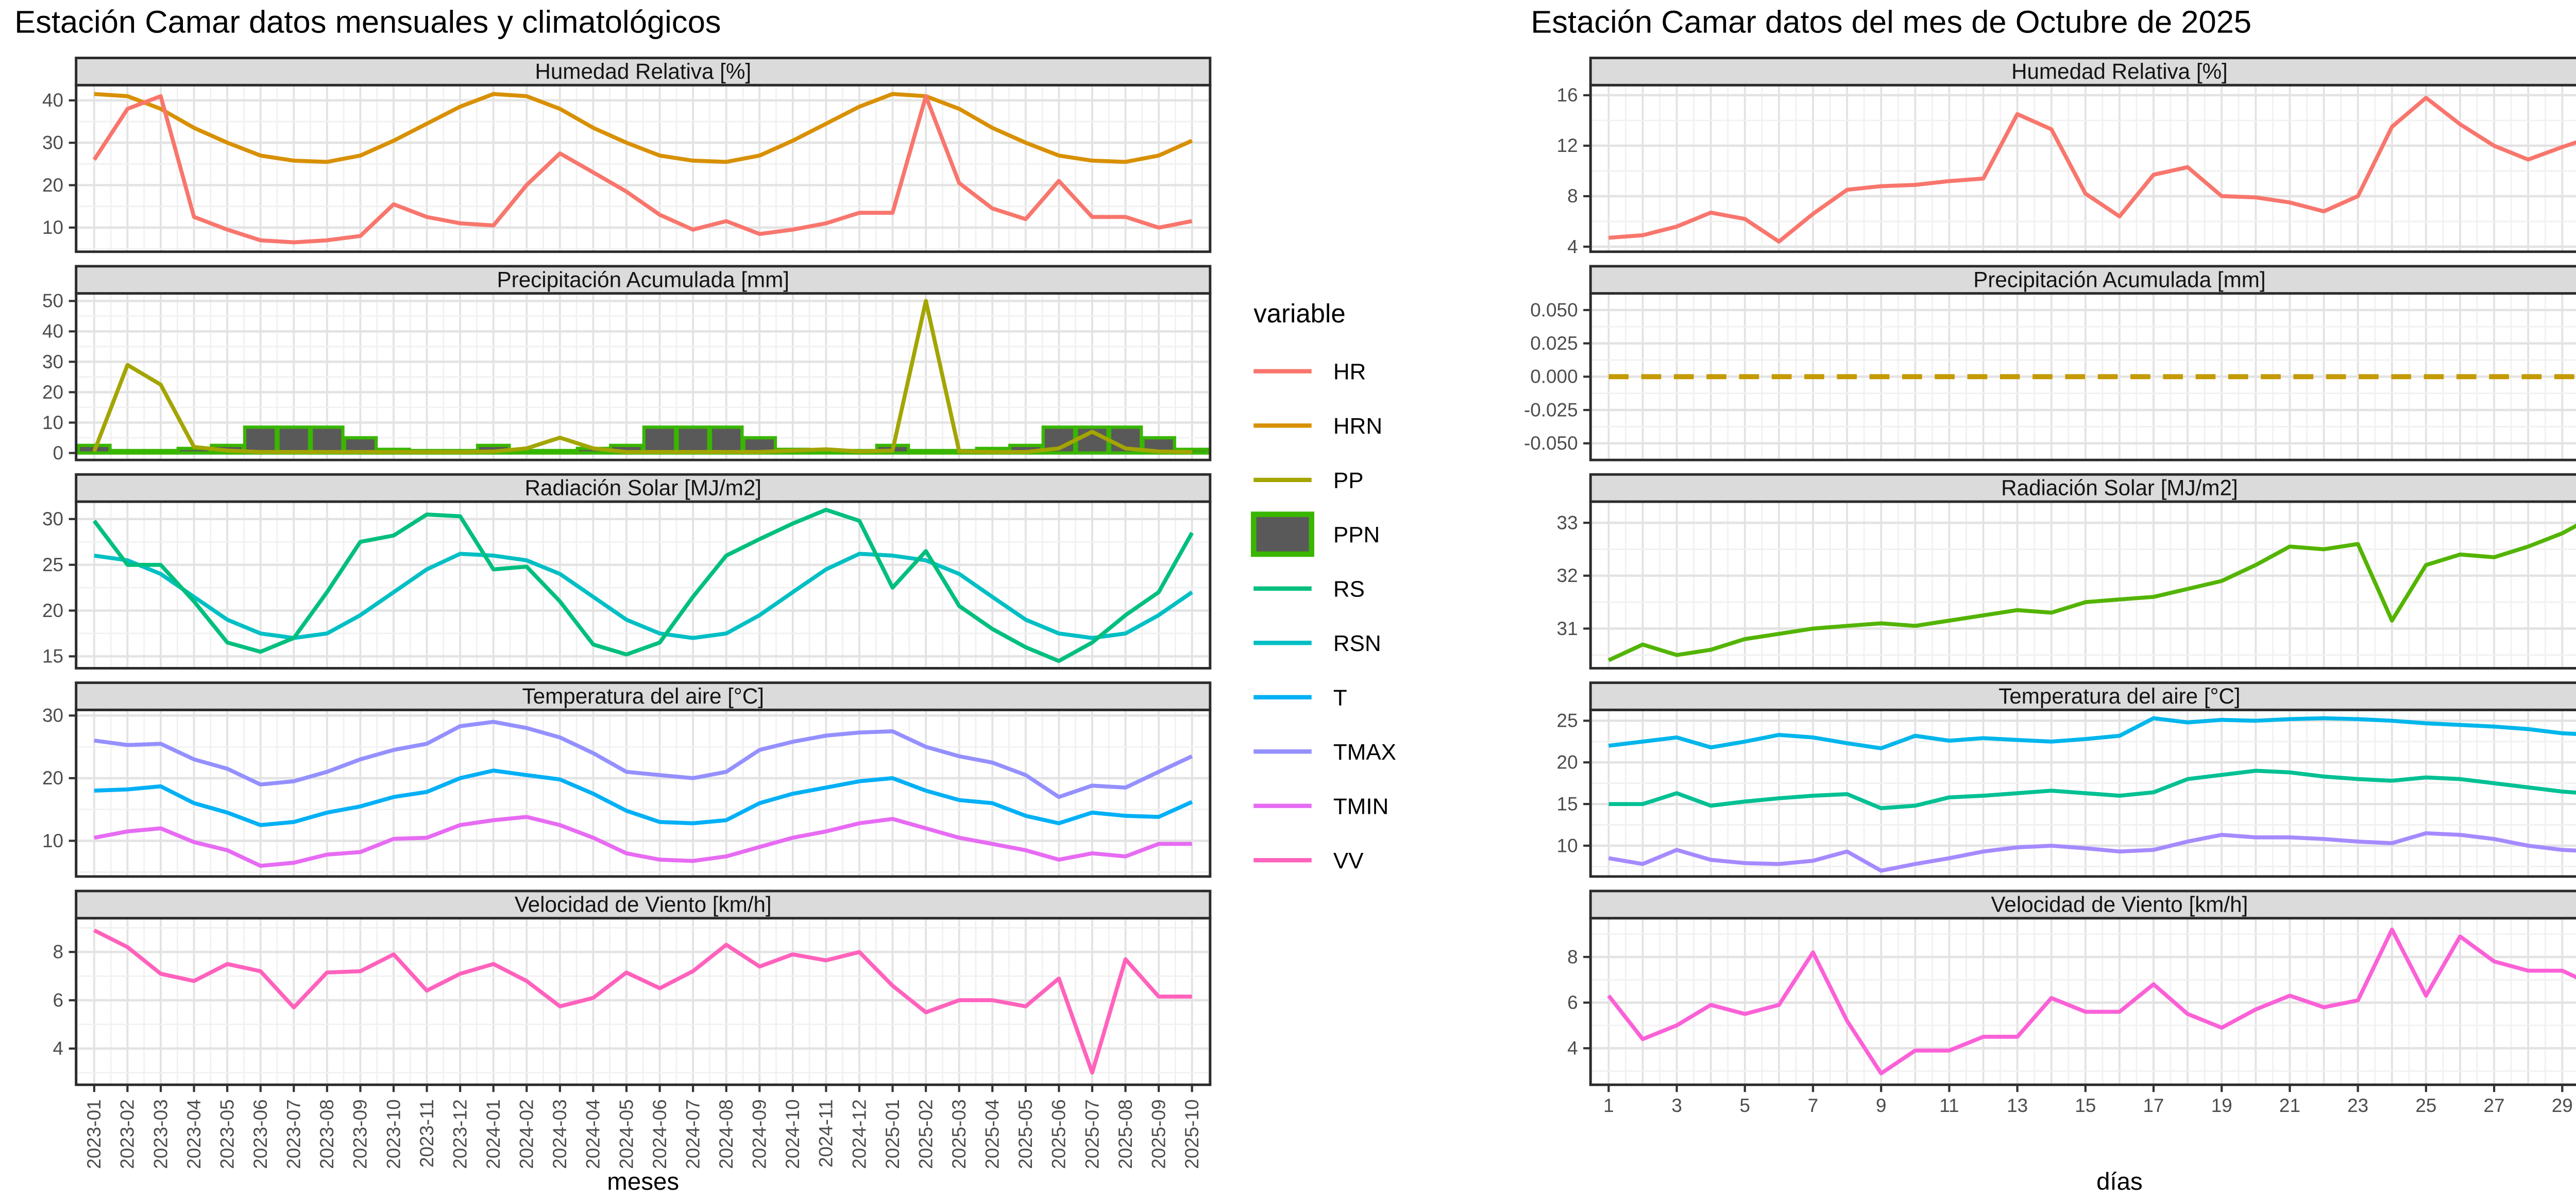  I want to click on panel-2: Radiación Solar [MJ/m2] 31 32 33, so click(2066, 571).